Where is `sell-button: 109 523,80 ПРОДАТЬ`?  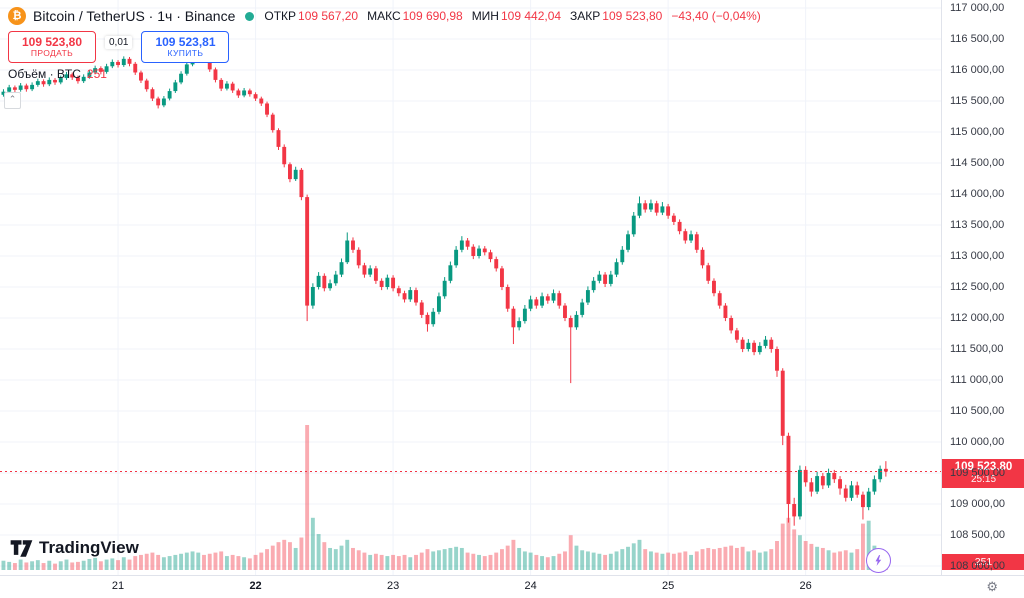 sell-button: 109 523,80 ПРОДАТЬ is located at coordinates (52, 47).